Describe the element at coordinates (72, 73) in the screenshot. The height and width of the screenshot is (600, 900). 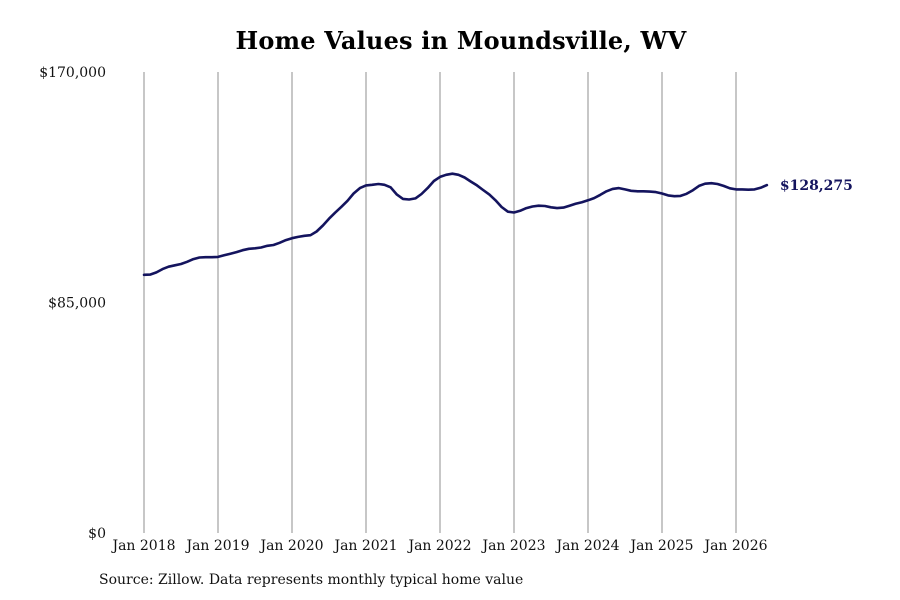
I see `y-tick-label: $170,000` at that location.